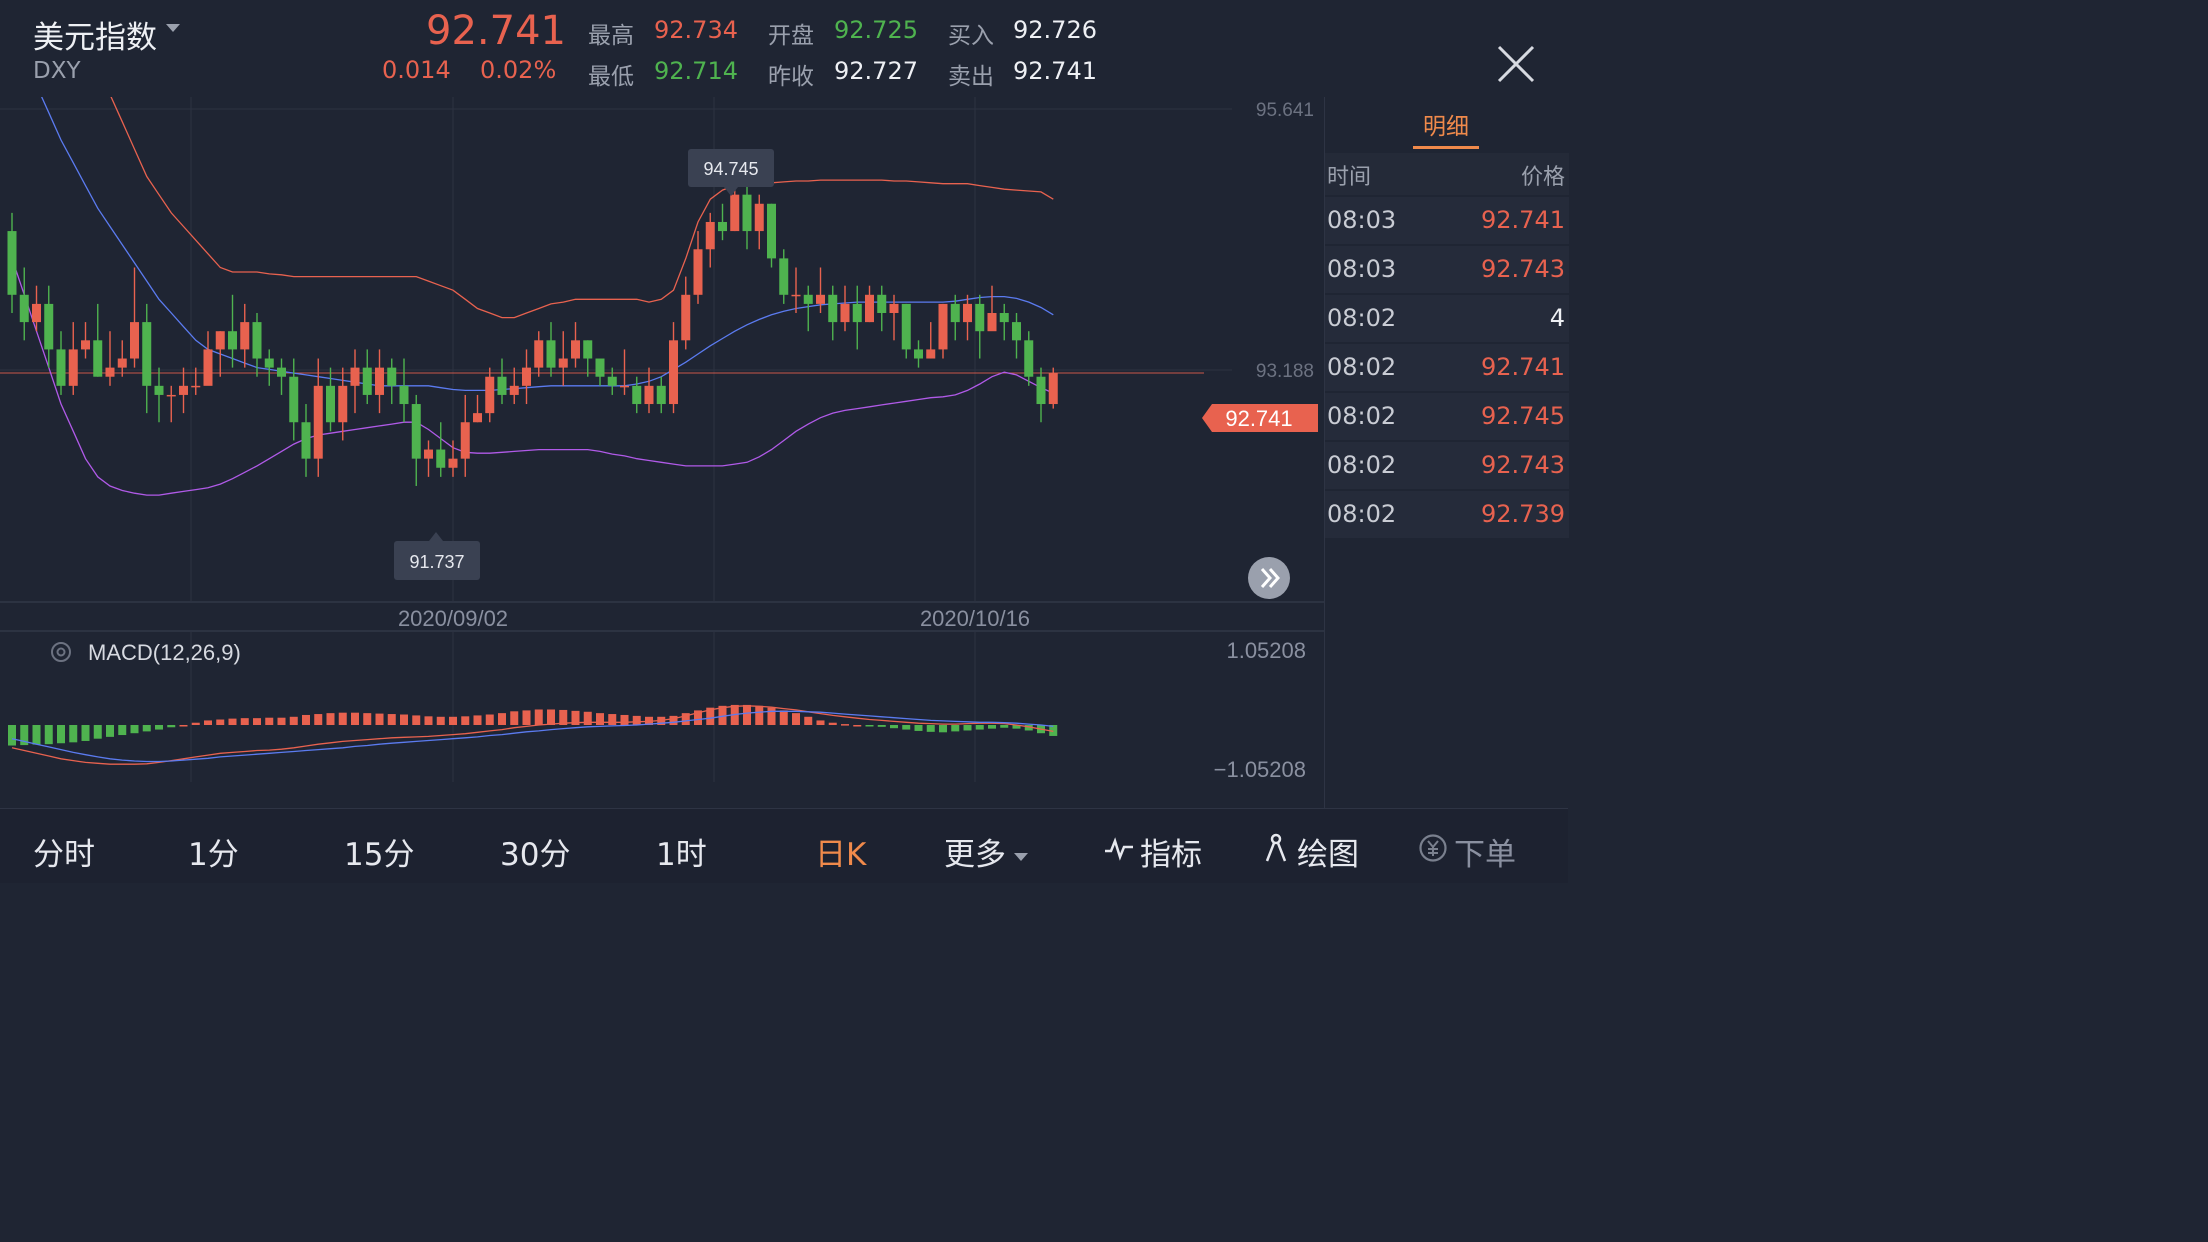 Image resolution: width=2208 pixels, height=1242 pixels. What do you see at coordinates (1119, 849) in the screenshot?
I see `indicator-icon` at bounding box center [1119, 849].